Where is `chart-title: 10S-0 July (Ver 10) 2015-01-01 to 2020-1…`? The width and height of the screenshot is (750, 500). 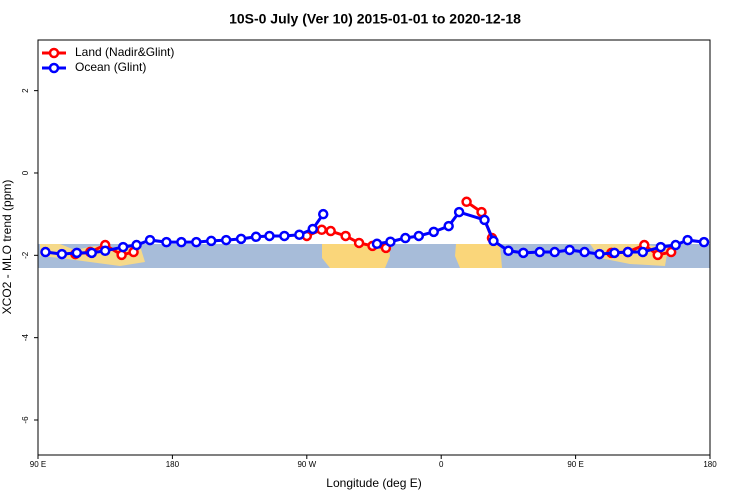 chart-title: 10S-0 July (Ver 10) 2015-01-01 to 2020-1… is located at coordinates (375, 19).